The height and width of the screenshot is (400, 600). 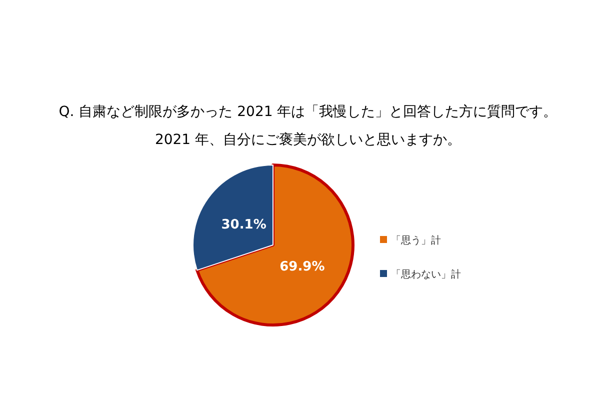 I want to click on data-label: 69.9%, so click(x=302, y=267).